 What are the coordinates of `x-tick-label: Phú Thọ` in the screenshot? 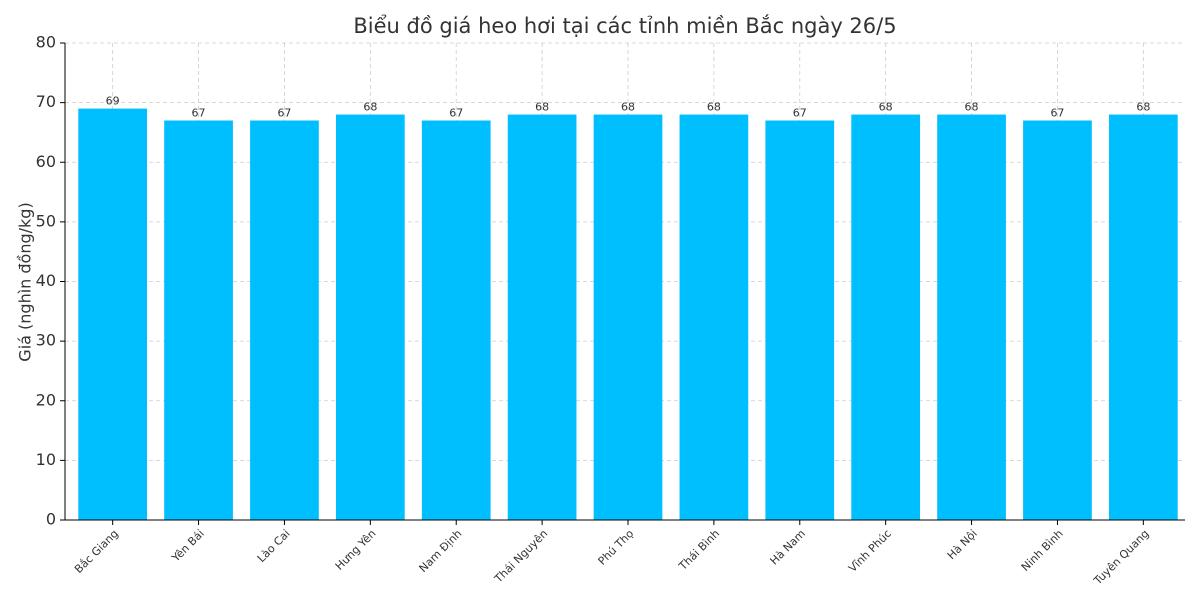 It's located at (616, 547).